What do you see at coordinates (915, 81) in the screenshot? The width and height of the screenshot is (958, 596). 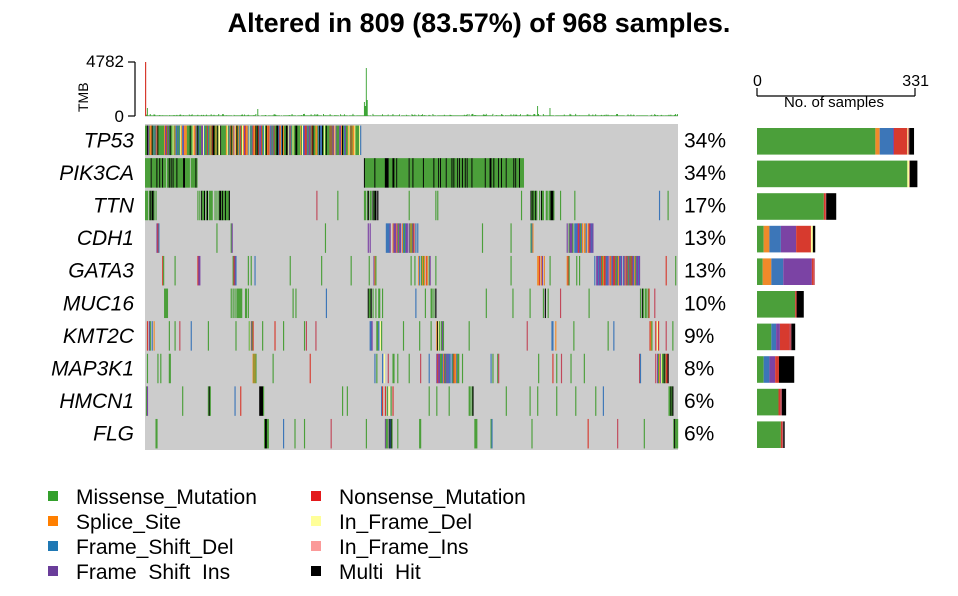 I see `samples-tick-label-max: 331` at bounding box center [915, 81].